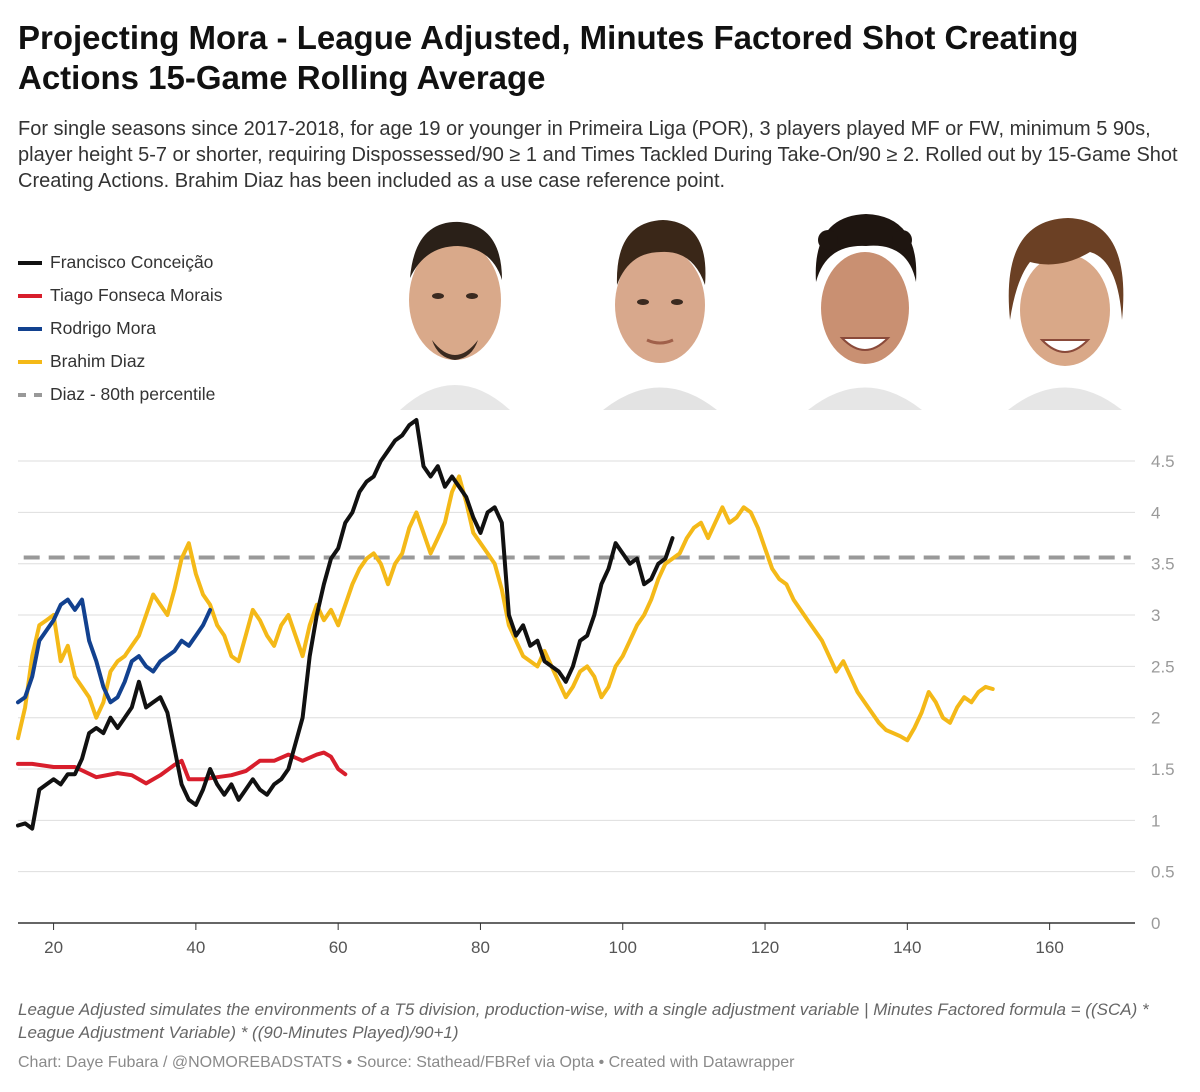 This screenshot has width=1200, height=1092. I want to click on legend-label: Brahim Diaz, so click(98, 361).